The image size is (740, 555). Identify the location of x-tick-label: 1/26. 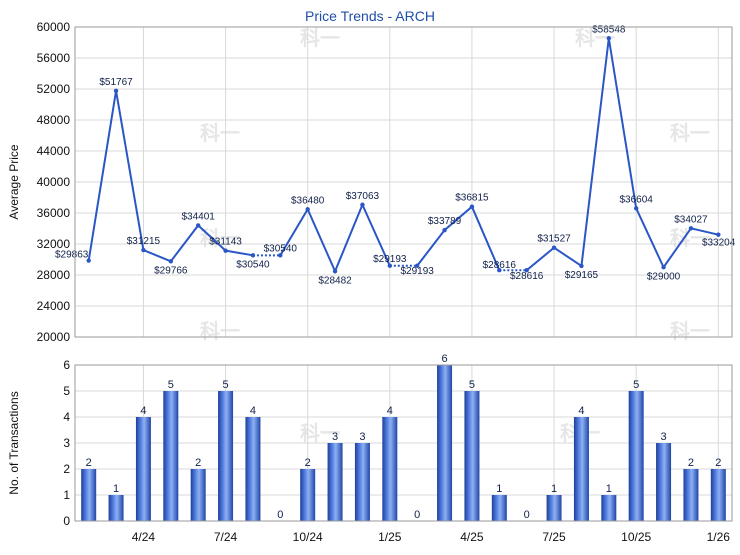
(719, 537).